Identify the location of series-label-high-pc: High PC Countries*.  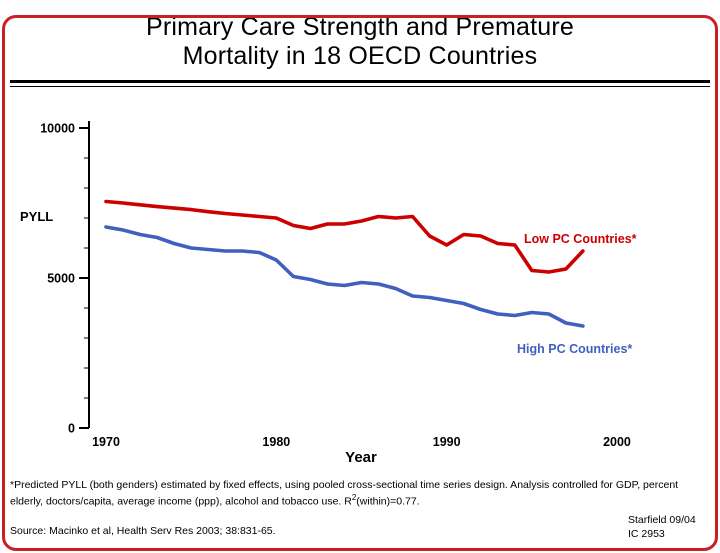
(575, 349).